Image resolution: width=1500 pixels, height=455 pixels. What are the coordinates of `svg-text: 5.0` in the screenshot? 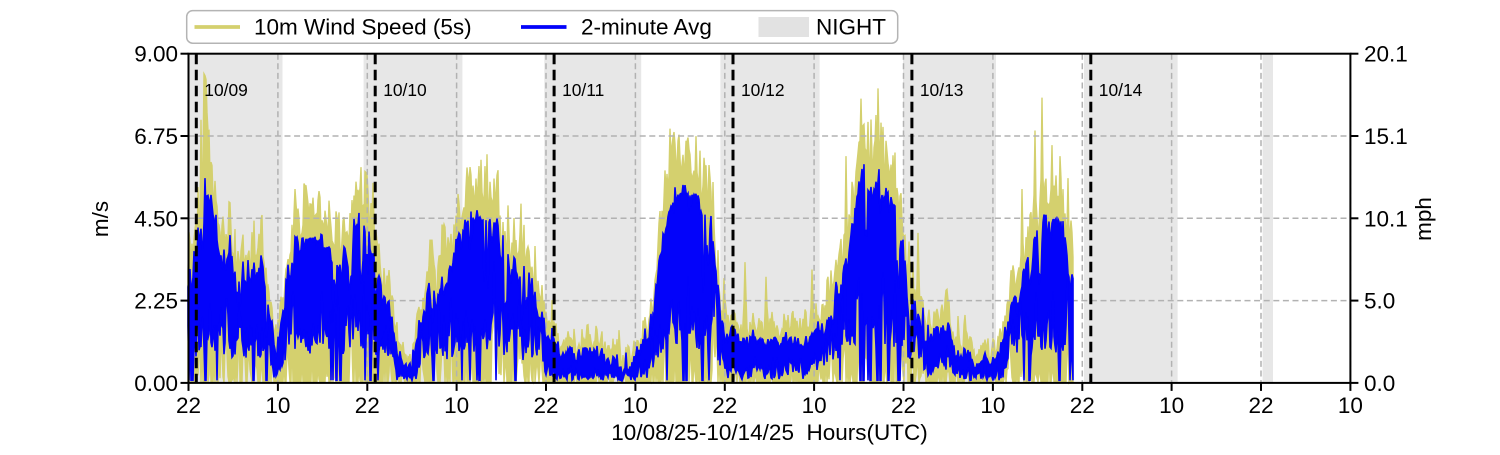 It's located at (1379, 301).